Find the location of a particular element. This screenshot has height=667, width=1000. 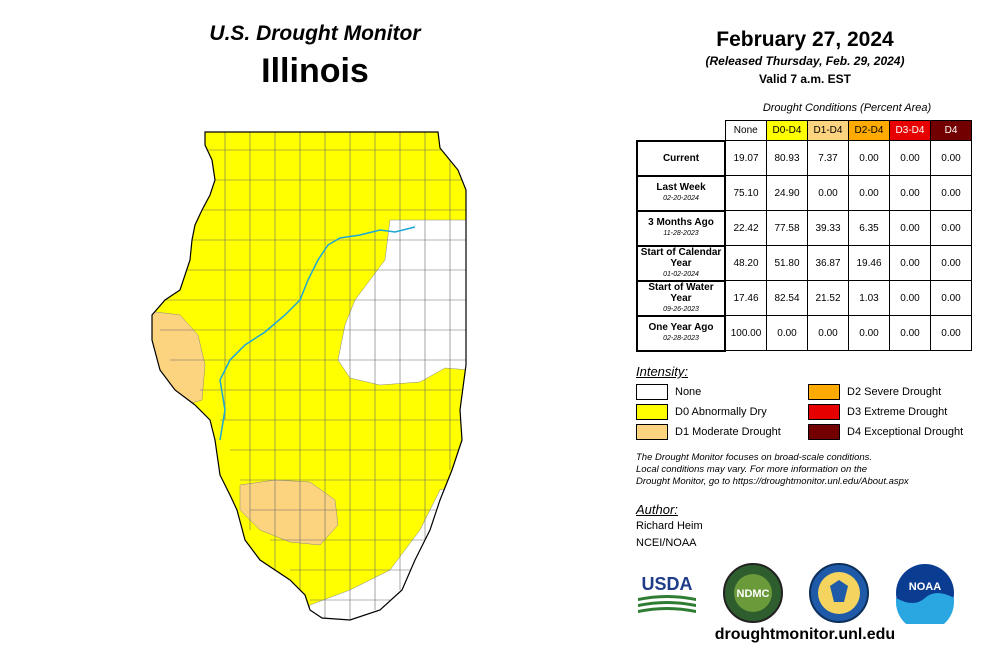

website-url: droughtmonitor.unl.edu is located at coordinates (805, 634).